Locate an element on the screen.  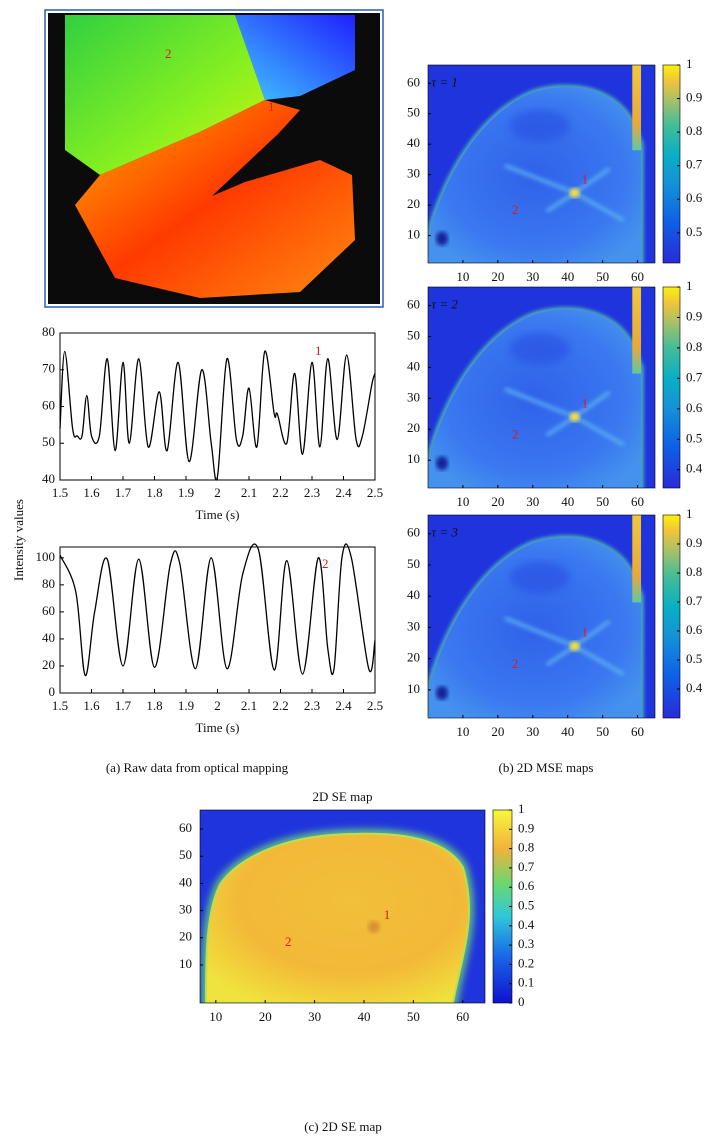
x-tick-label: 1.9 is located at coordinates (186, 492).